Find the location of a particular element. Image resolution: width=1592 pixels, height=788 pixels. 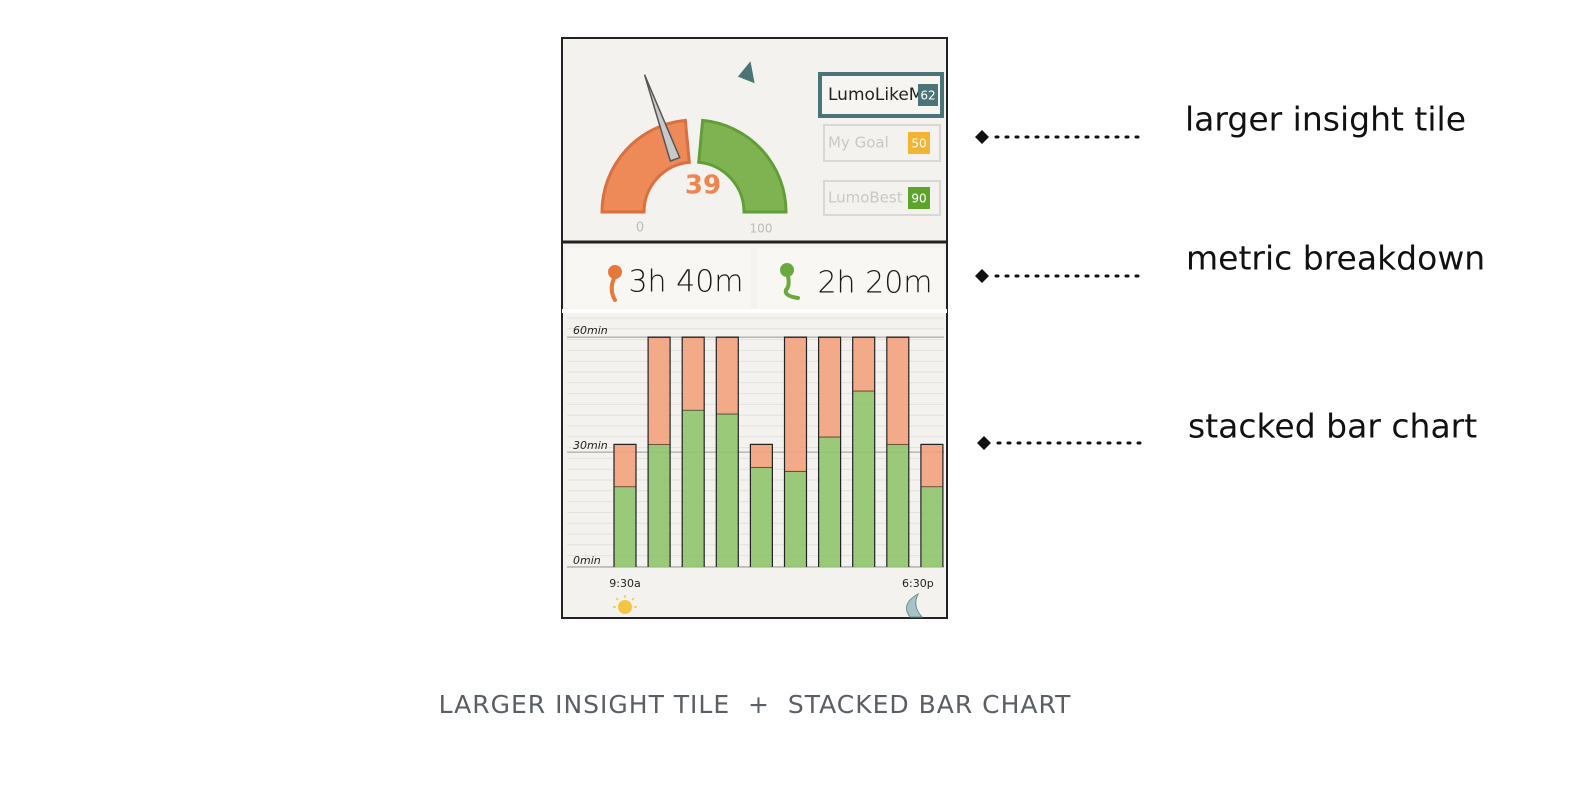

gauge-min: 0 is located at coordinates (640, 228).